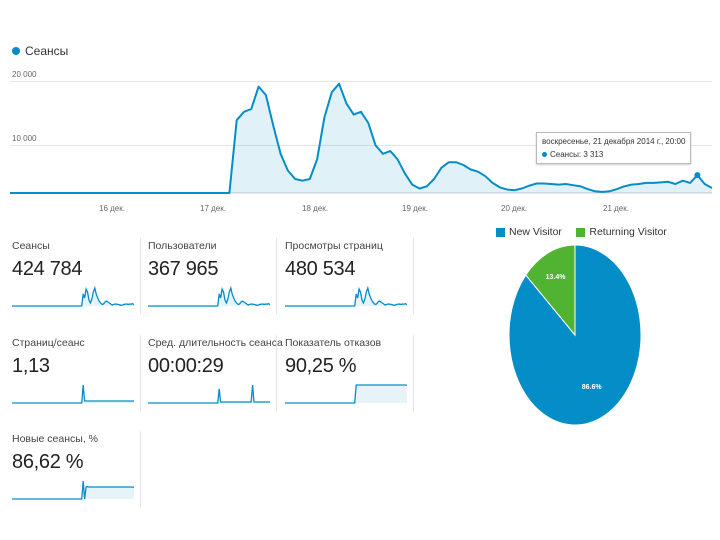  I want to click on tooltip-title: воскресенье, 21 декабря 2014 г., 20:00, so click(614, 141).